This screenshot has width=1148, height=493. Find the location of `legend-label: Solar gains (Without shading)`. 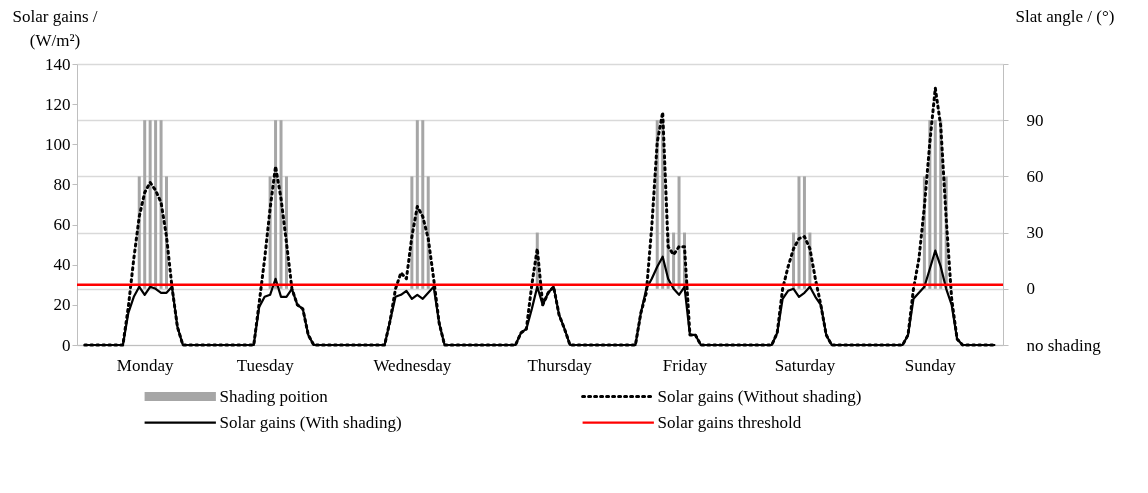

legend-label: Solar gains (Without shading) is located at coordinates (759, 396).